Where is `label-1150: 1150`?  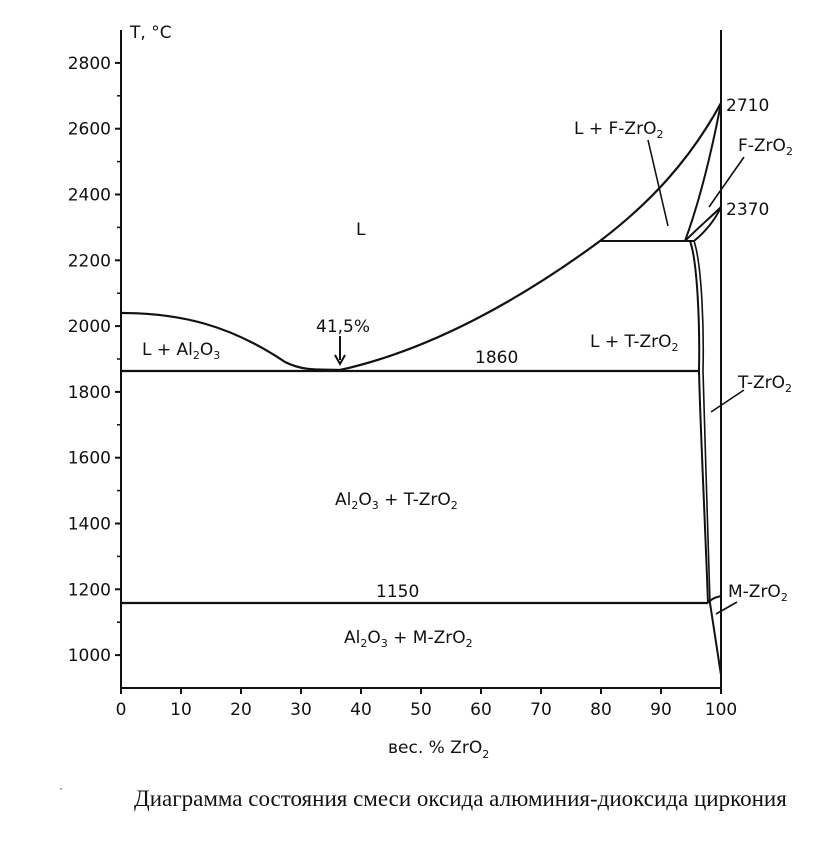
label-1150: 1150 is located at coordinates (397, 592).